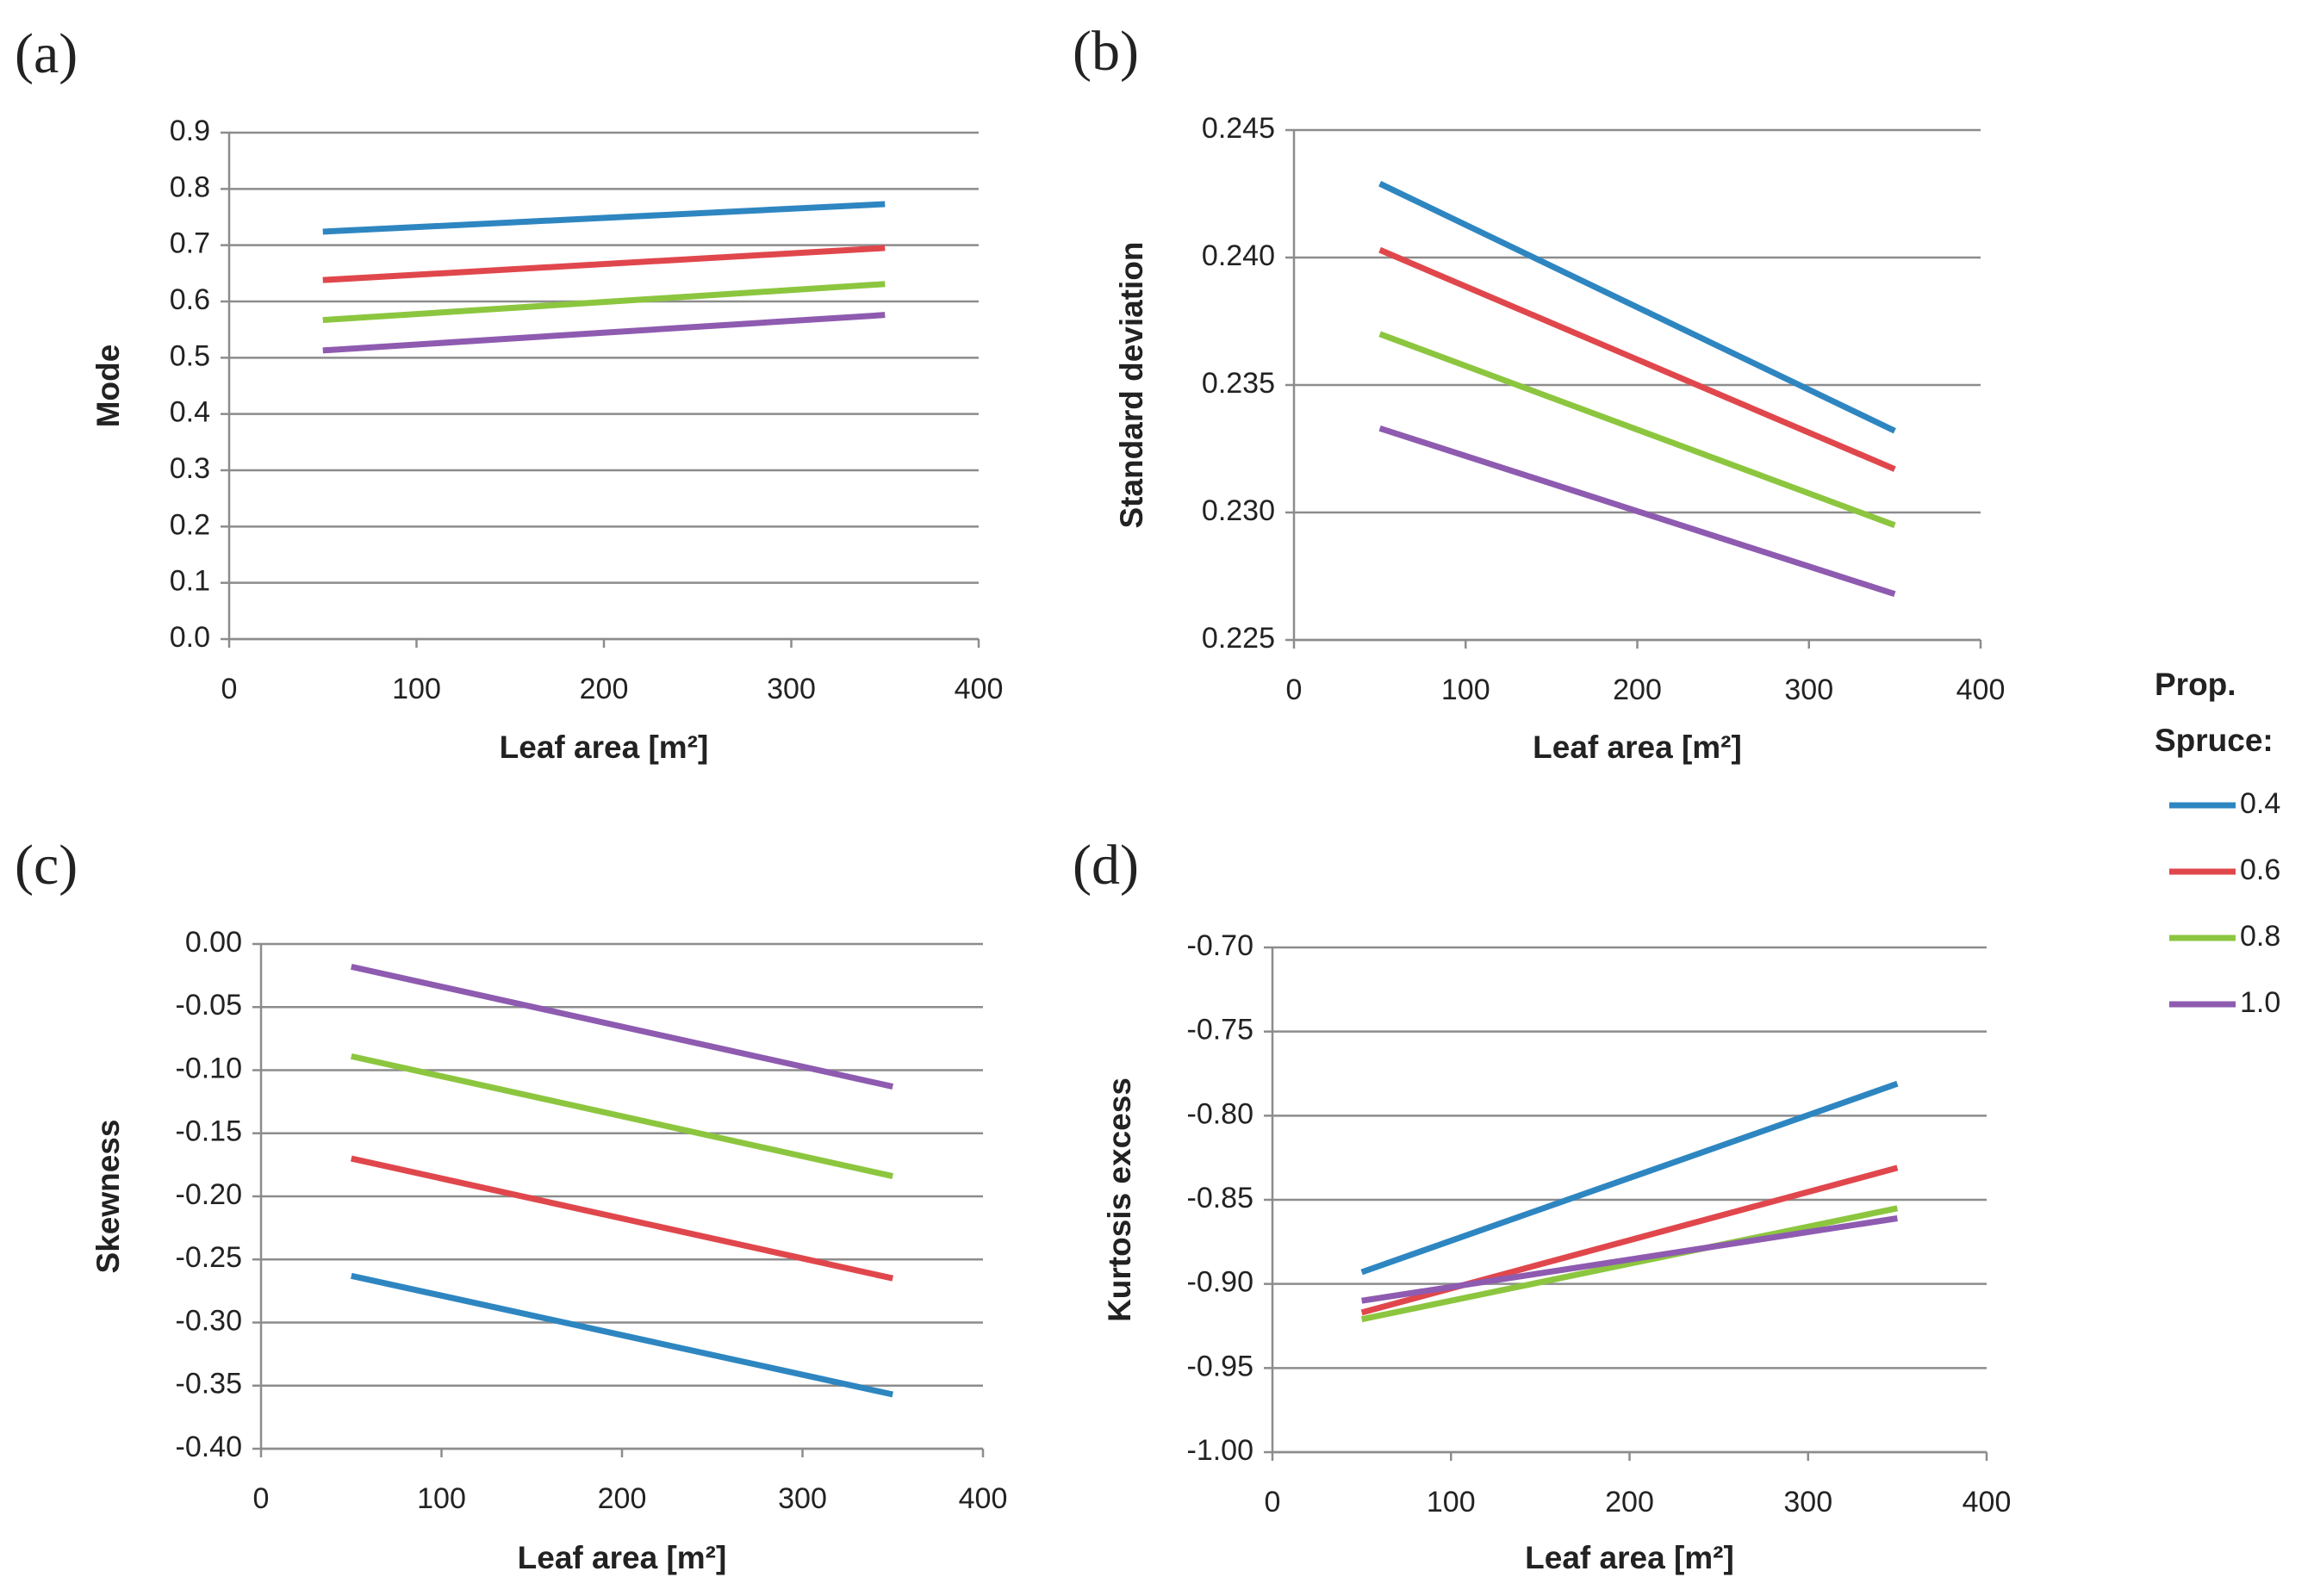  I want to click on y-tick-label: -0.75, so click(1220, 1030).